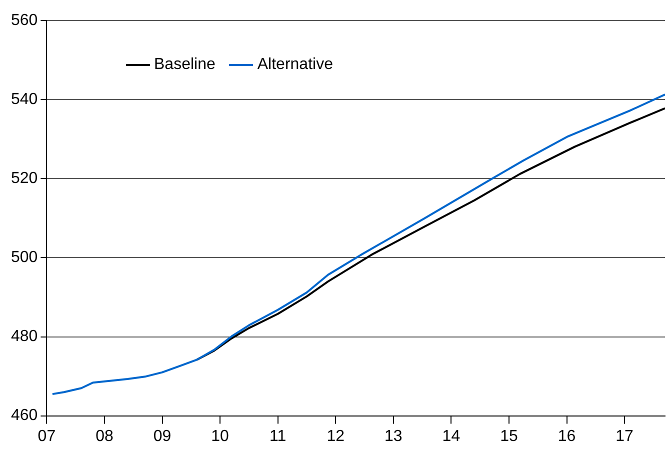  Describe the element at coordinates (625, 436) in the screenshot. I see `x-tick-label: 17` at that location.